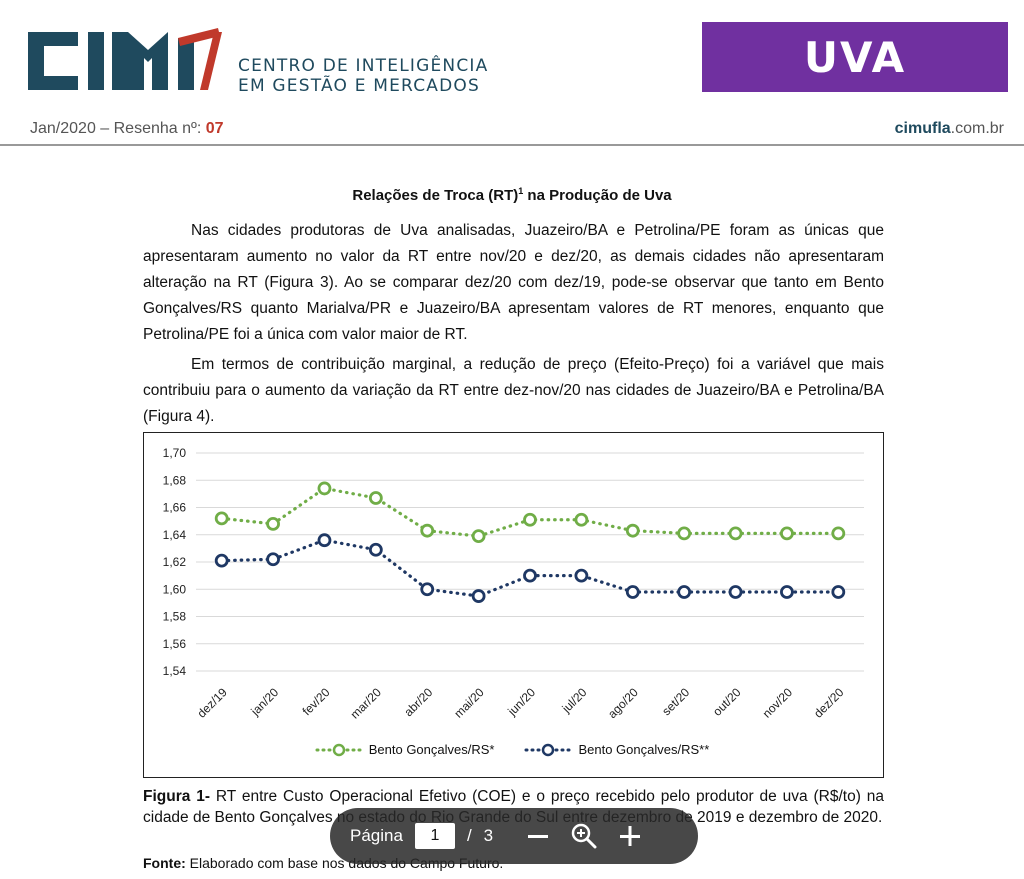 Image resolution: width=1024 pixels, height=879 pixels. I want to click on logo-line-2: EM GESTÃO E MERCADOS, so click(359, 86).